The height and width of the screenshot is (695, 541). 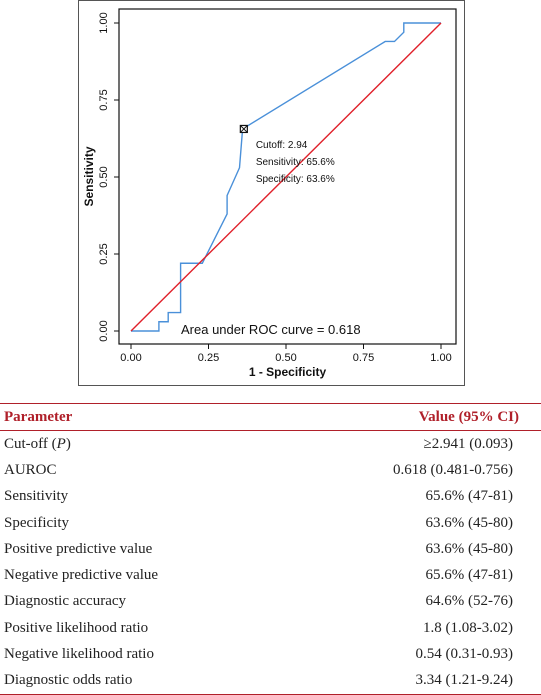 I want to click on table-row: Sensitivity 65.6% (47-81), so click(x=270, y=497).